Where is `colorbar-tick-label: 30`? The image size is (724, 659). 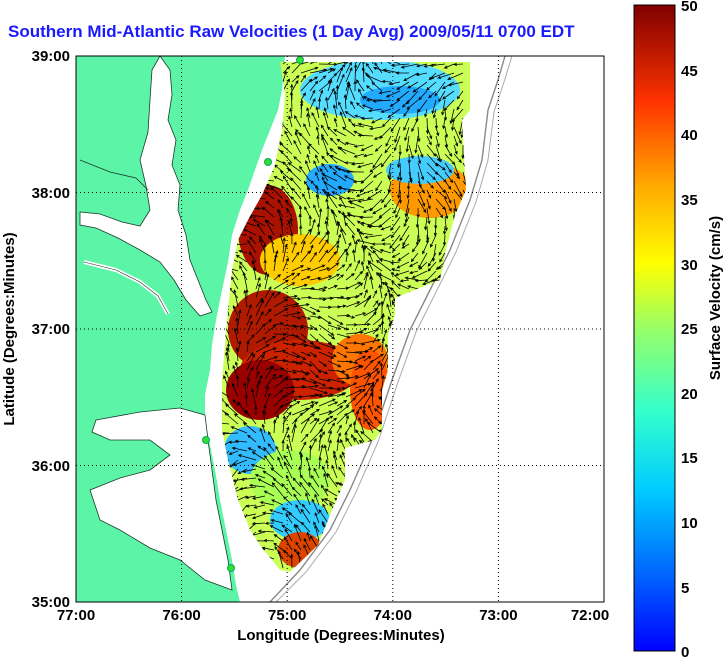
colorbar-tick-label: 30 is located at coordinates (689, 265).